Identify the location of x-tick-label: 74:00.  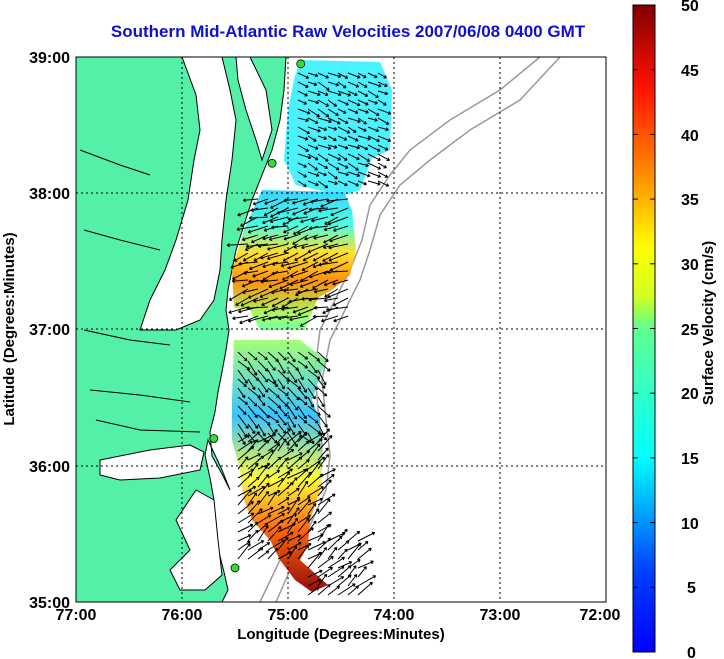
(394, 615).